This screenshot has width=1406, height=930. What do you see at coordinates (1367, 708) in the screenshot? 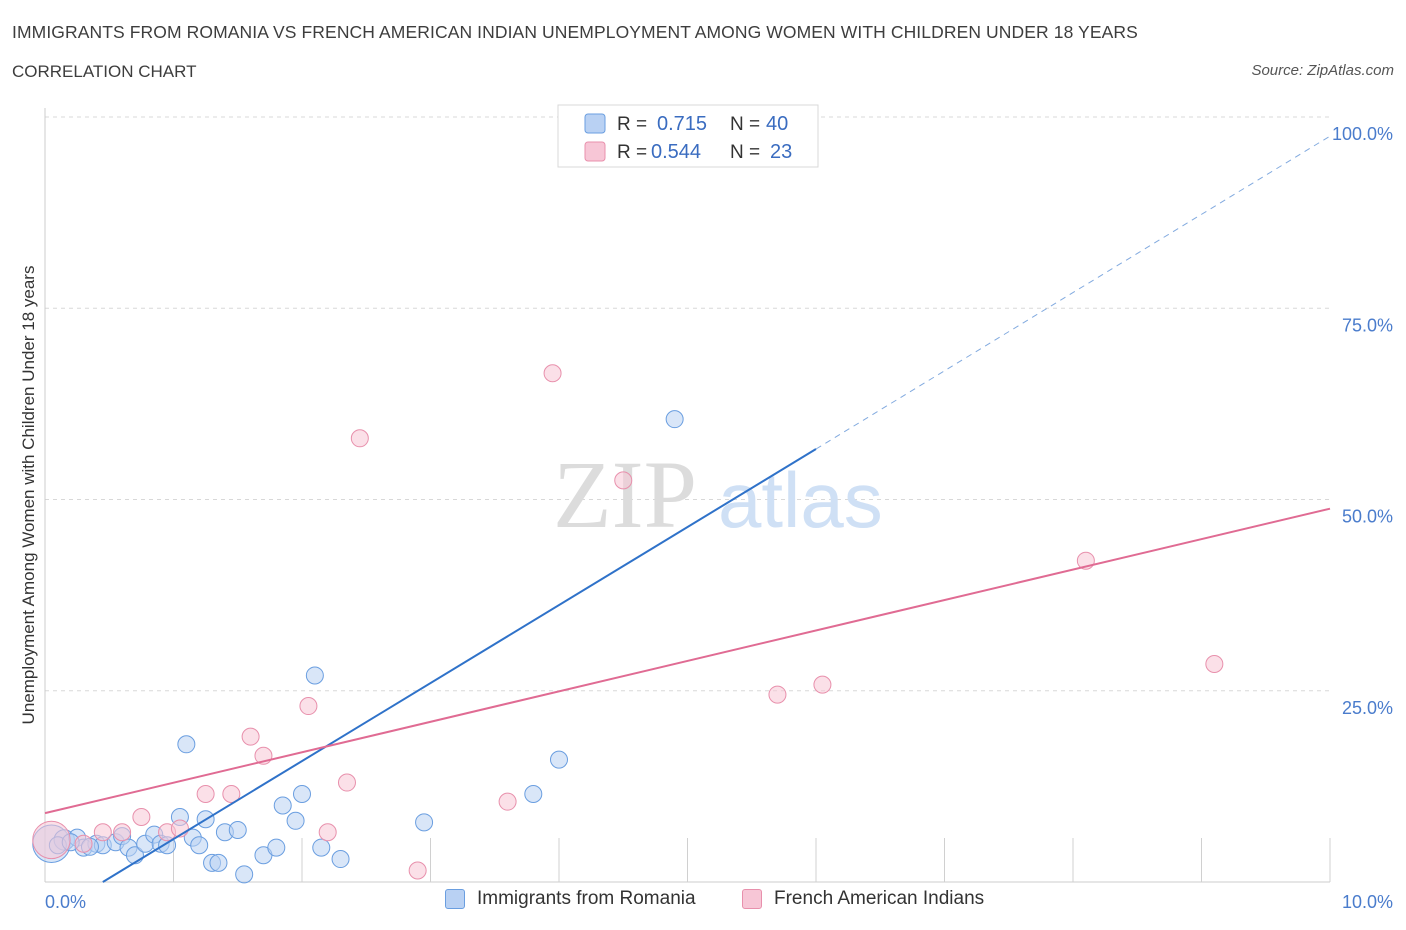
I see `y-tick-label-3: 25.0%` at bounding box center [1367, 708].